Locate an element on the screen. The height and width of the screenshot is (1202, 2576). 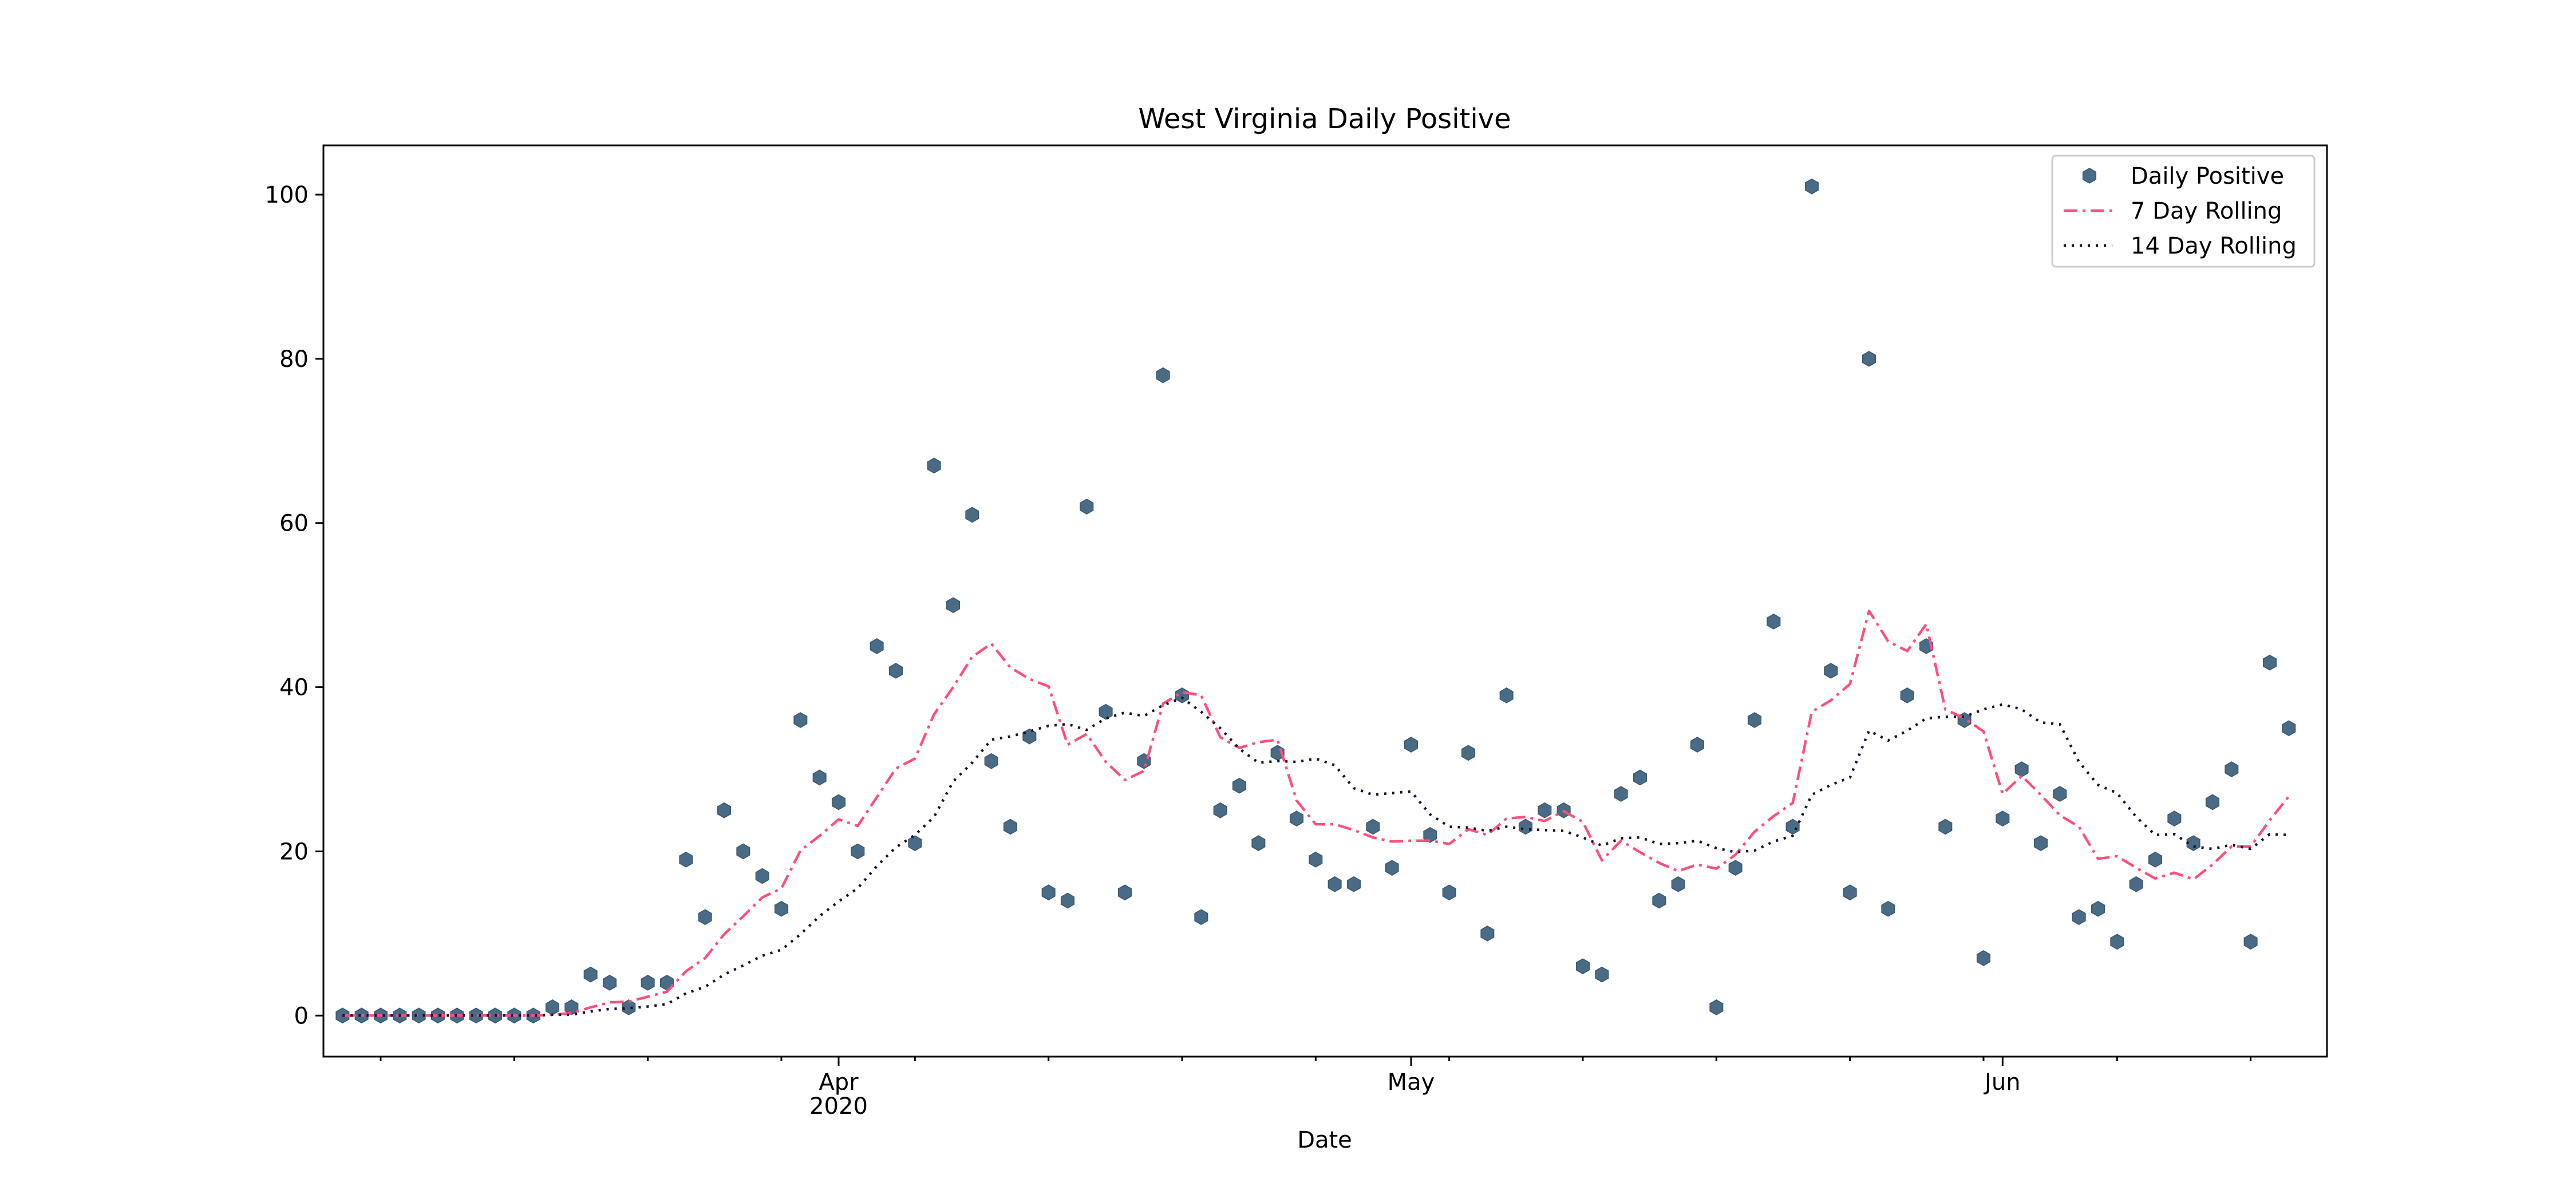
x-tick-sublabel: 2020 is located at coordinates (838, 1106).